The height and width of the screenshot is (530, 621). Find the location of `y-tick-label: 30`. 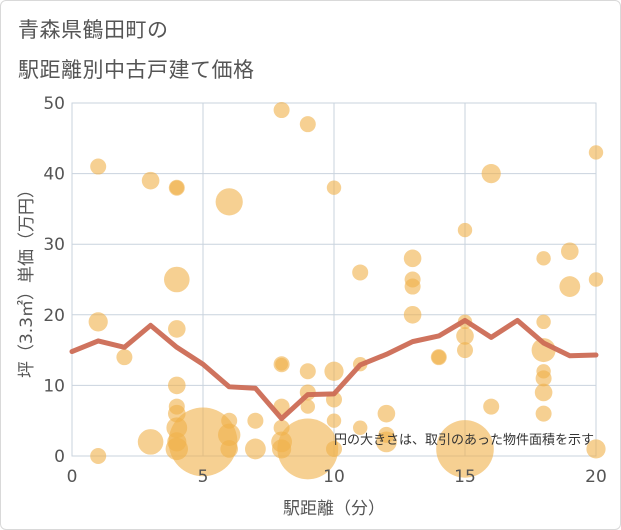

y-tick-label: 30 is located at coordinates (54, 245).